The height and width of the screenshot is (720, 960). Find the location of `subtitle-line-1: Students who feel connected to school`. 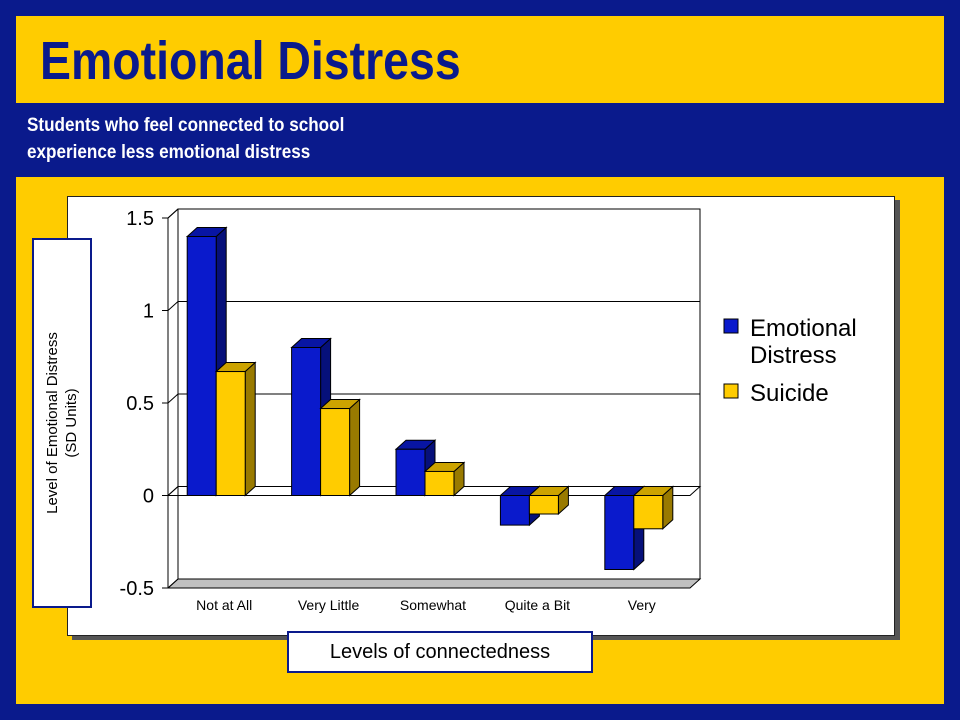

subtitle-line-1: Students who feel connected to school is located at coordinates (186, 125).